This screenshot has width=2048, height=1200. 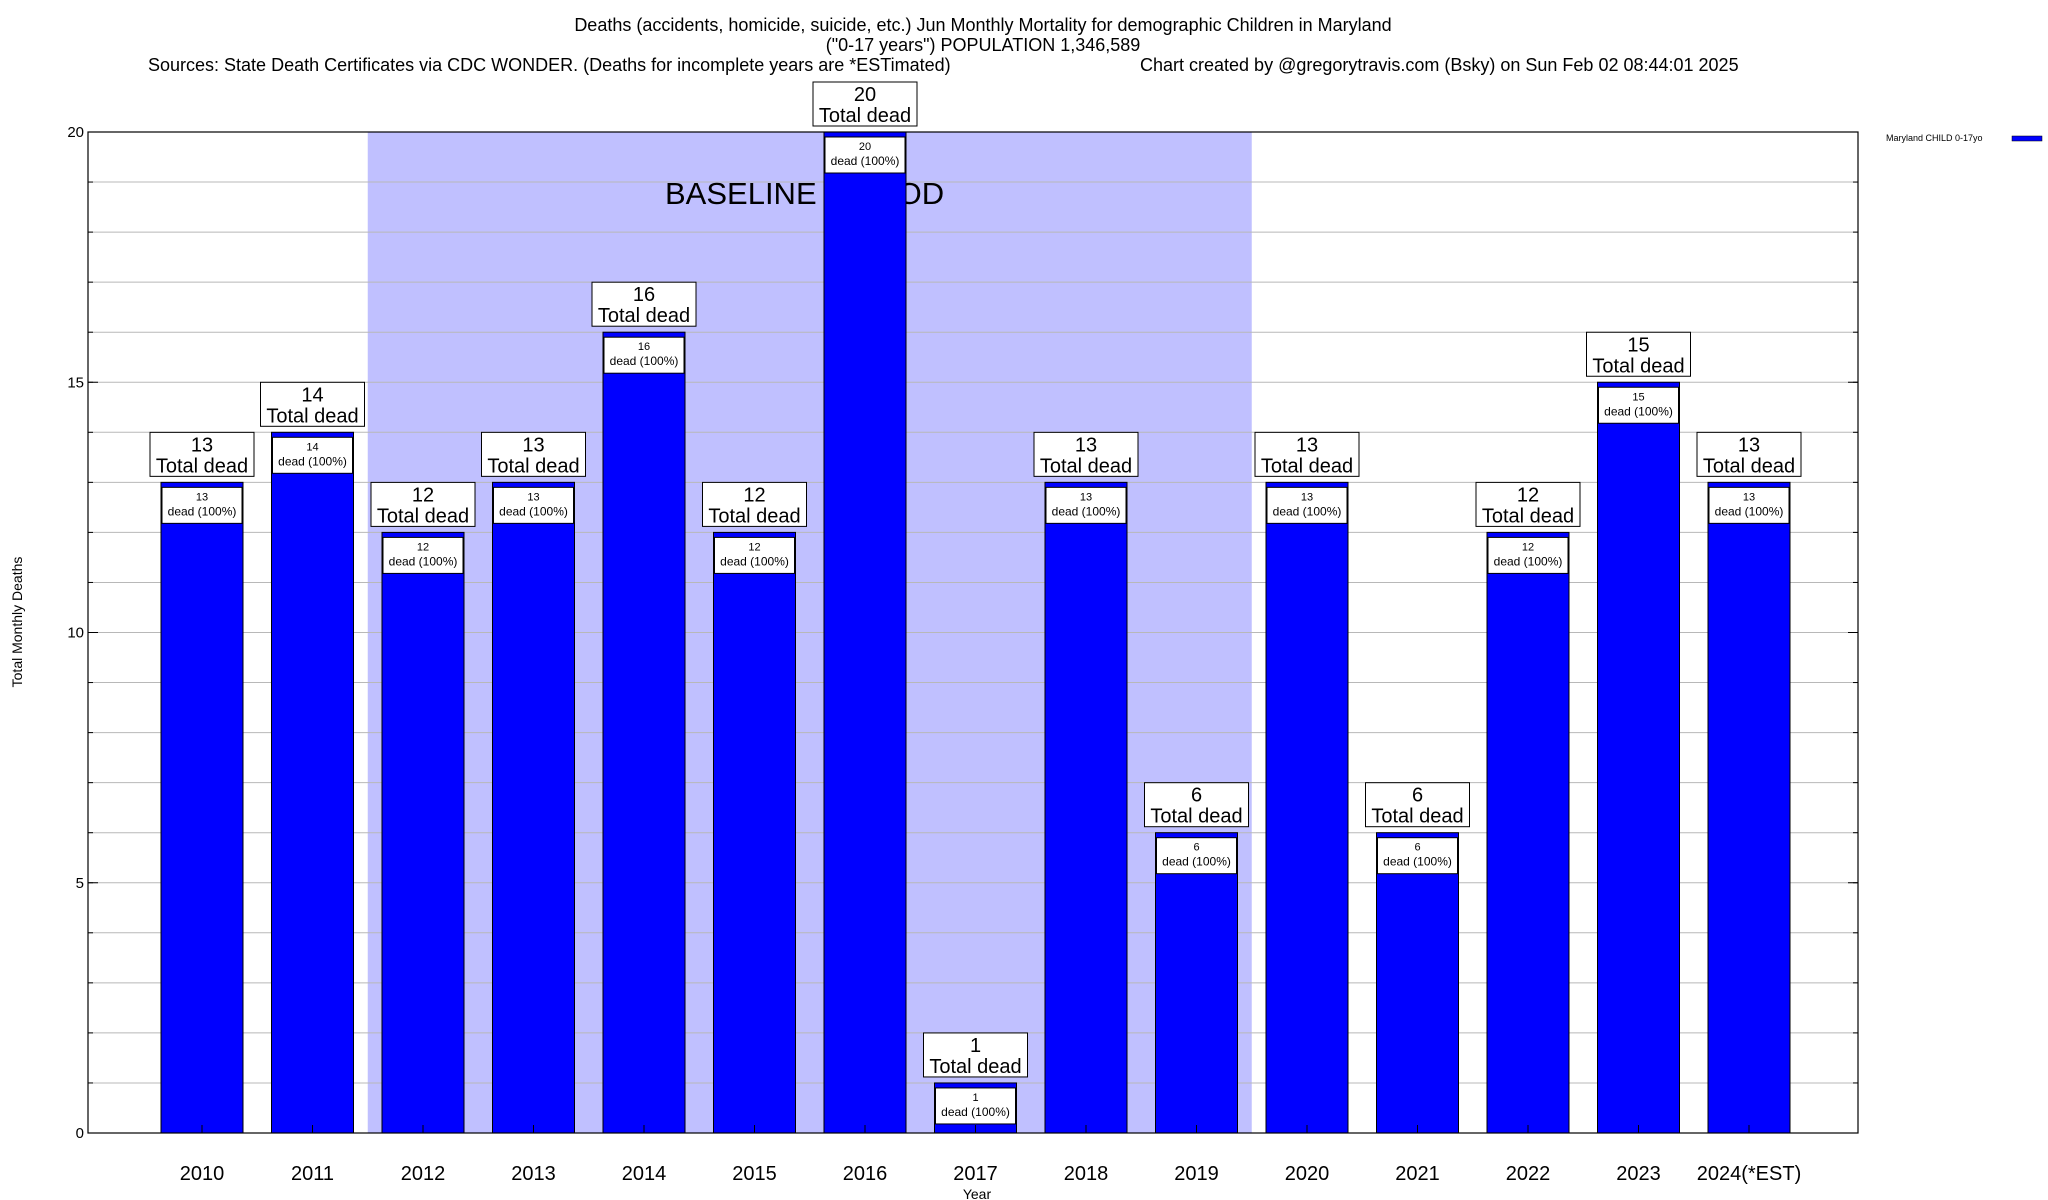 What do you see at coordinates (1638, 757) in the screenshot?
I see `bar-2023` at bounding box center [1638, 757].